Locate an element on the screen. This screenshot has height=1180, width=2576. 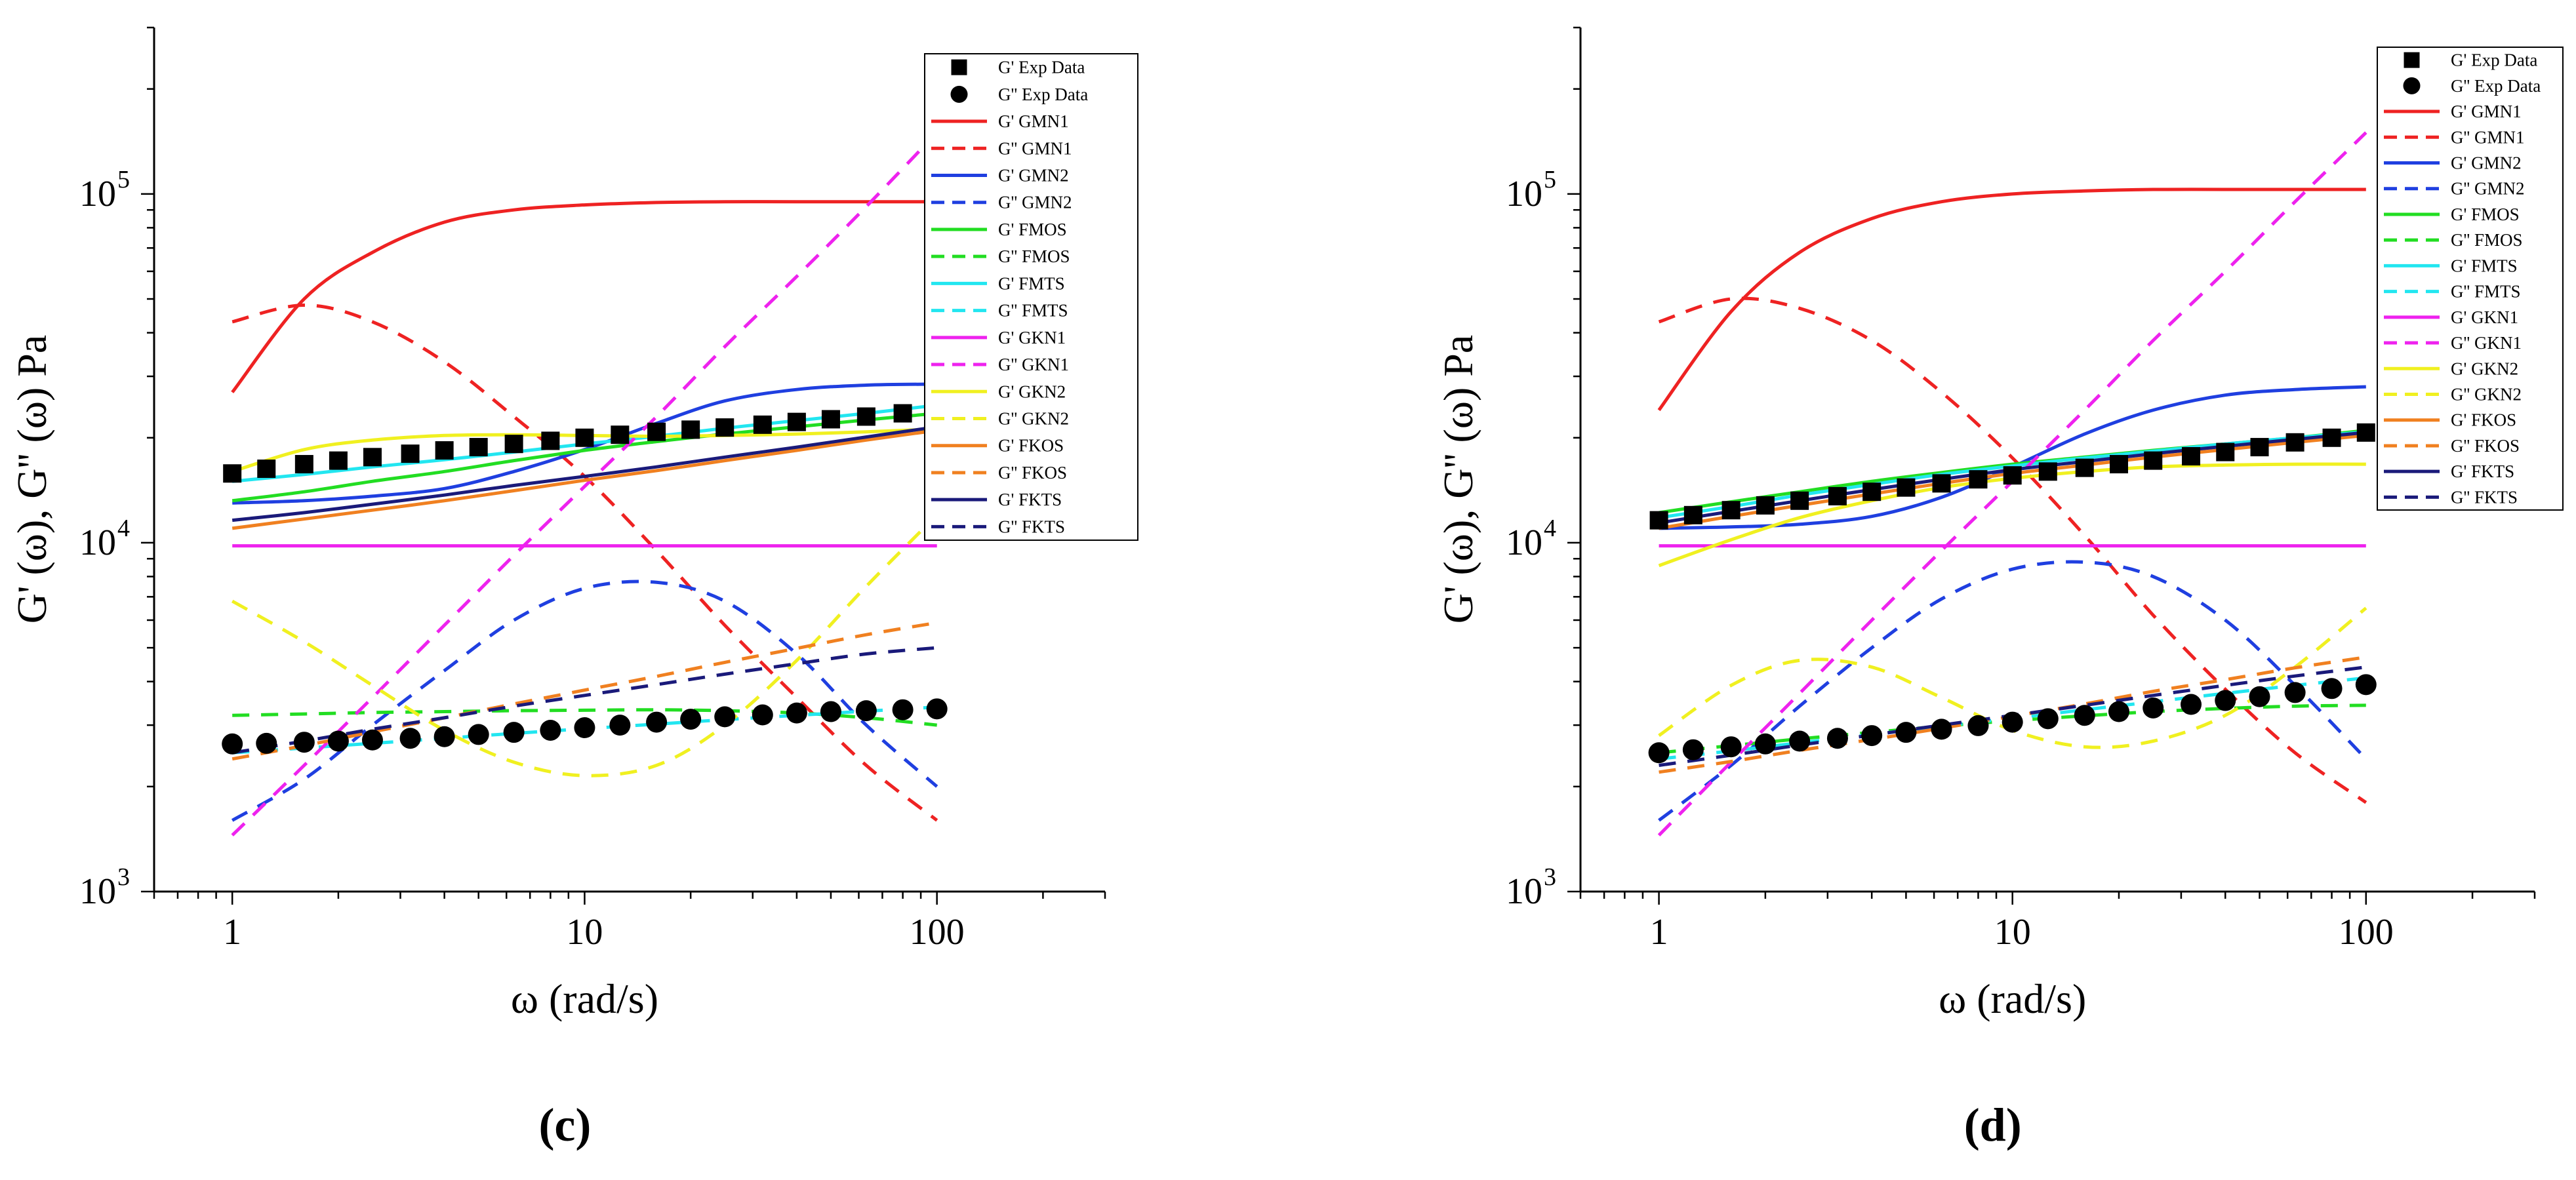
series-line-g-storage-fkts is located at coordinates (584, 473).